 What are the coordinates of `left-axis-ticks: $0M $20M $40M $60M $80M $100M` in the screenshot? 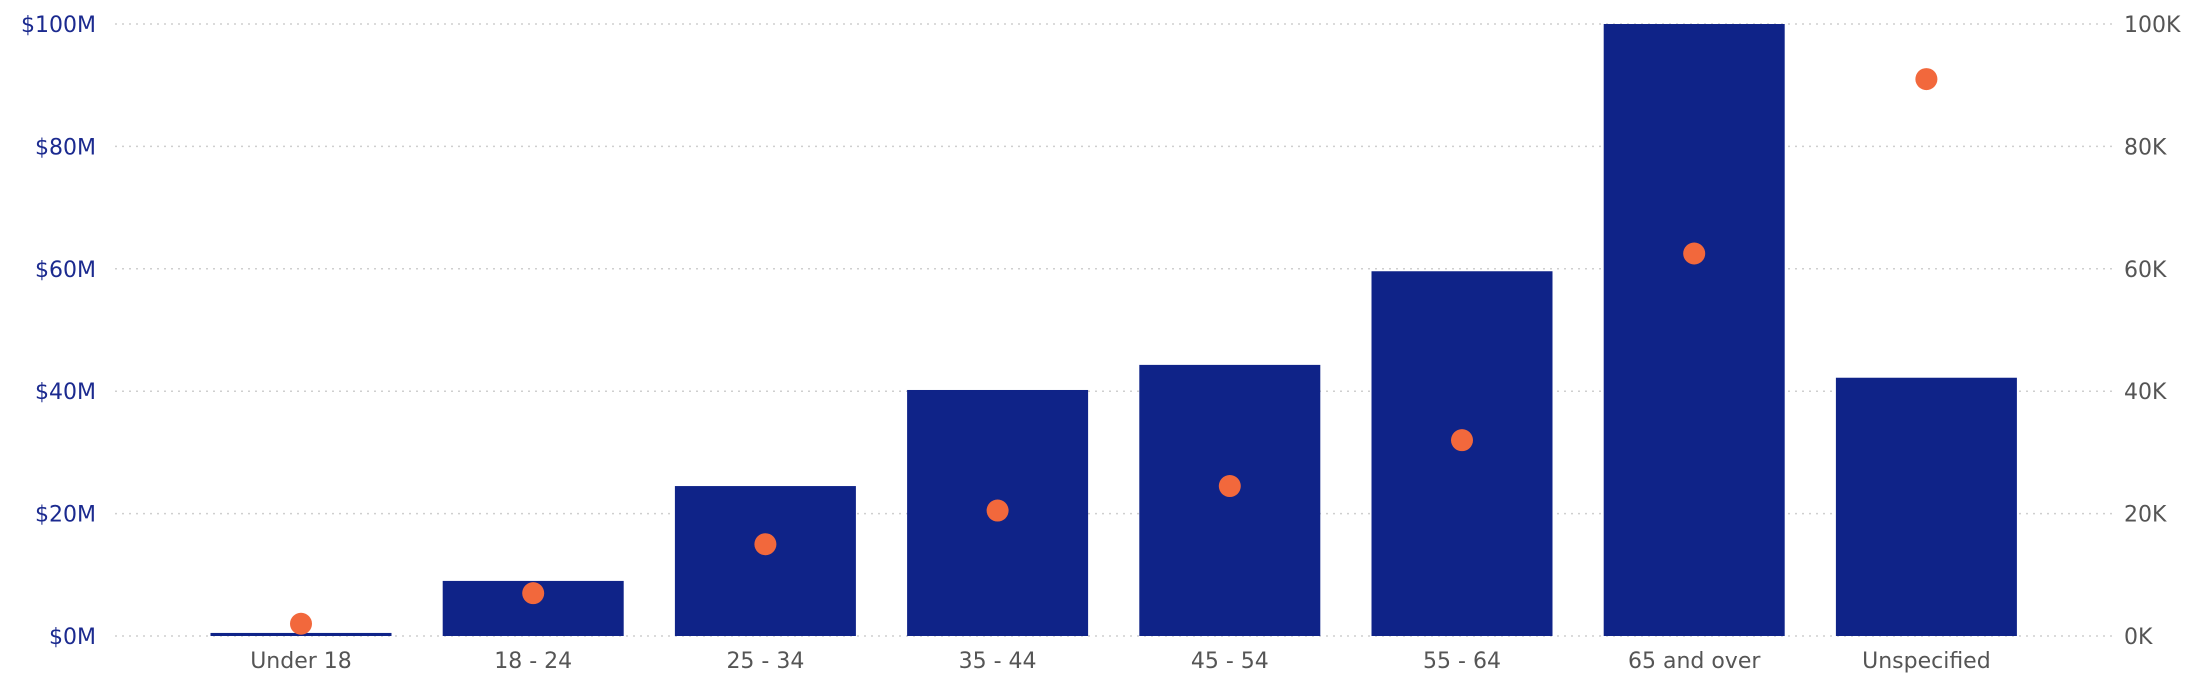 It's located at (58, 331).